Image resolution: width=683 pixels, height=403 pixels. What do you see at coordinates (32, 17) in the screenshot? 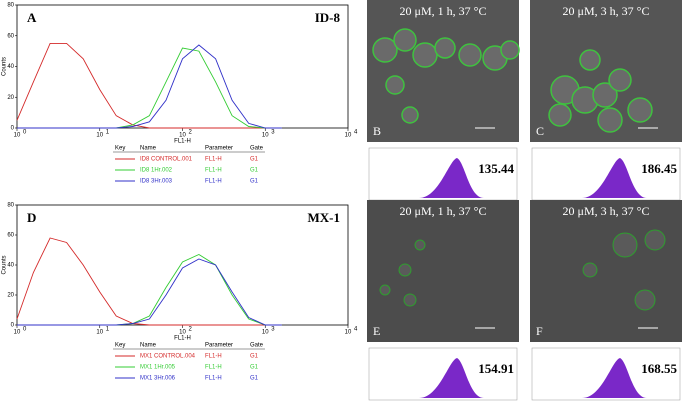
I see `panel-letter: A` at bounding box center [32, 17].